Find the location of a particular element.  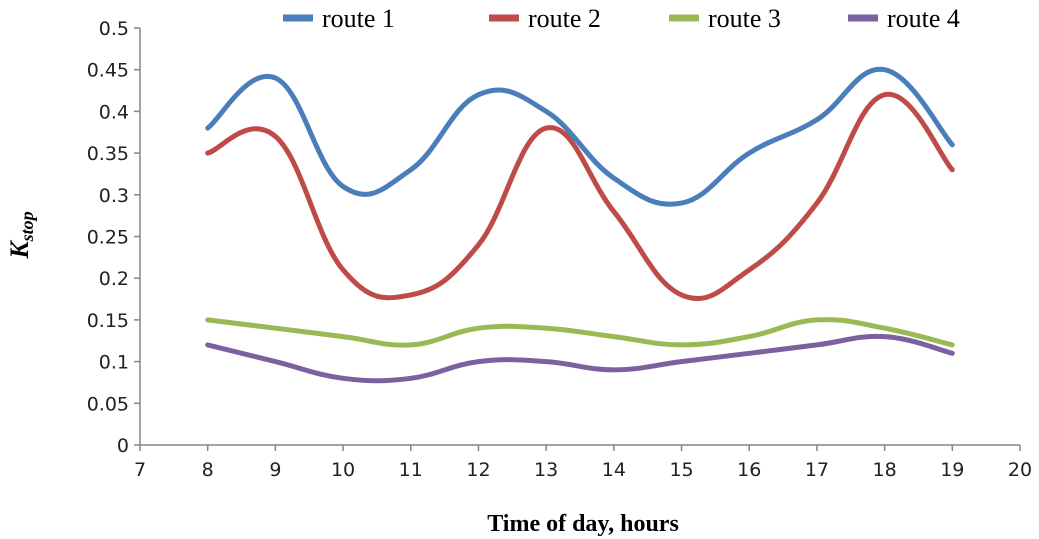

x-tick-label: 13 is located at coordinates (546, 470).